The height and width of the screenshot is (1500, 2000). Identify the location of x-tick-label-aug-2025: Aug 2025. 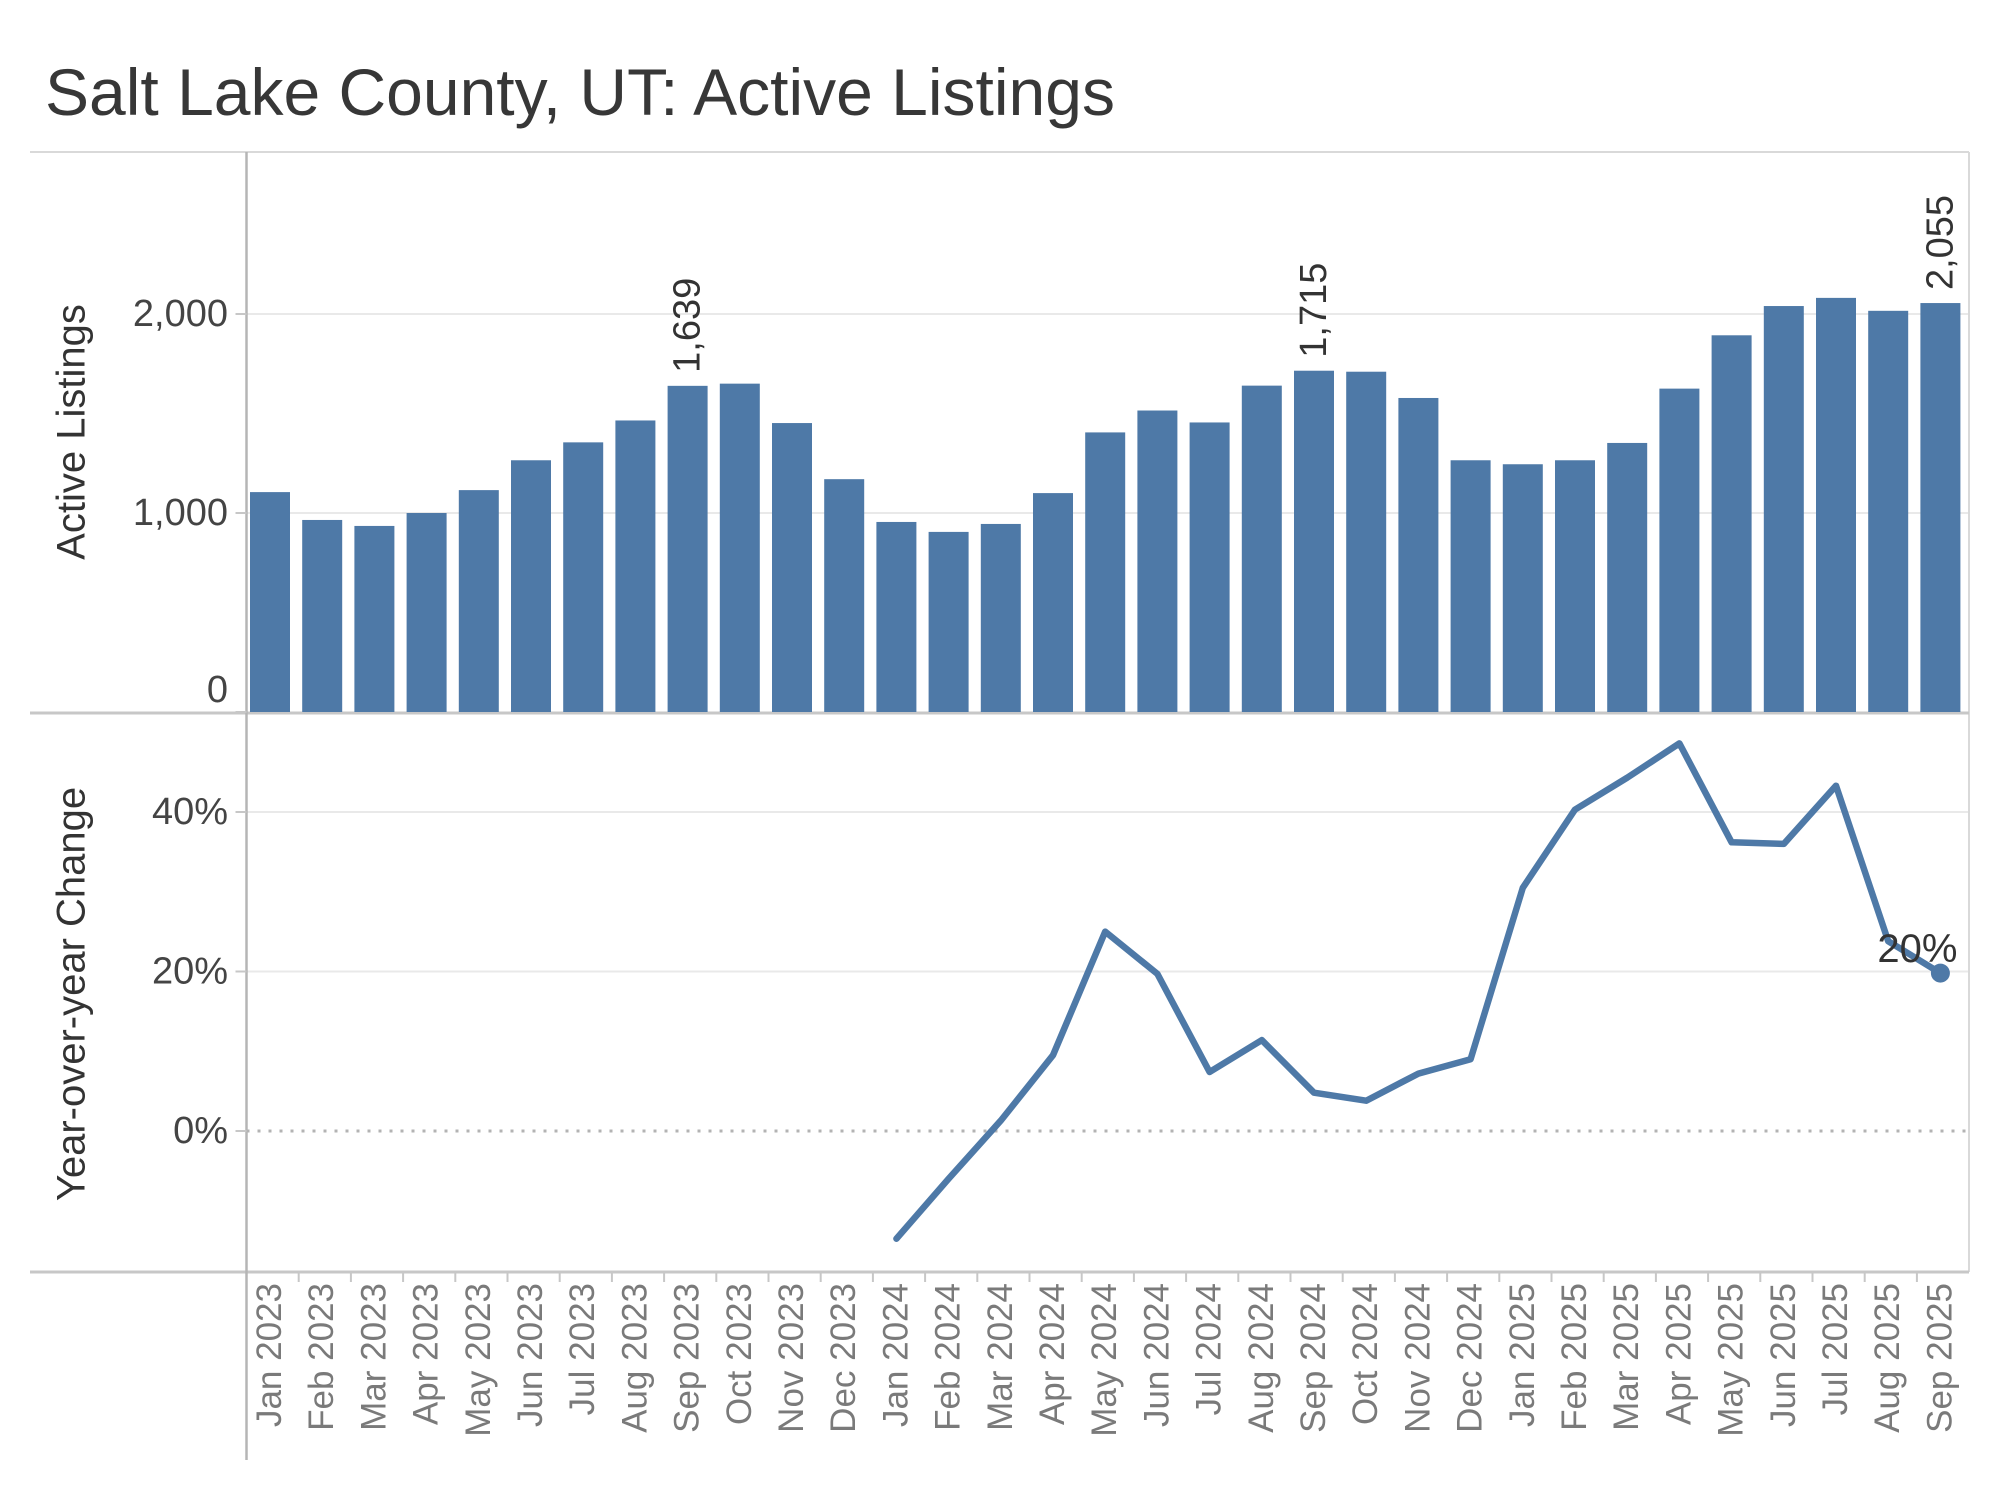
(1887, 1358).